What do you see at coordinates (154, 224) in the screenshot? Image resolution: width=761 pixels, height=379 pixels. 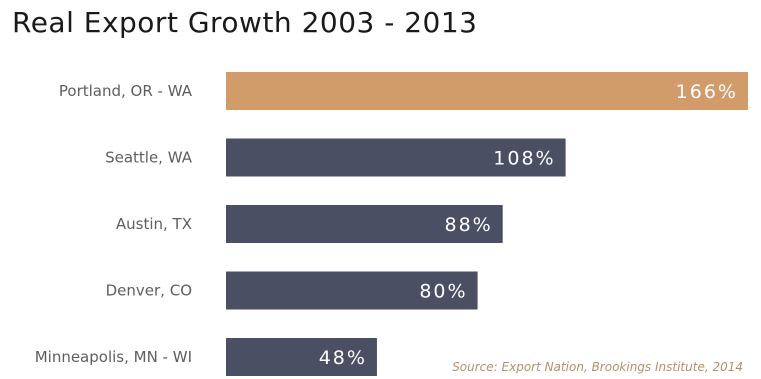 I see `category-label: Austin, TX` at bounding box center [154, 224].